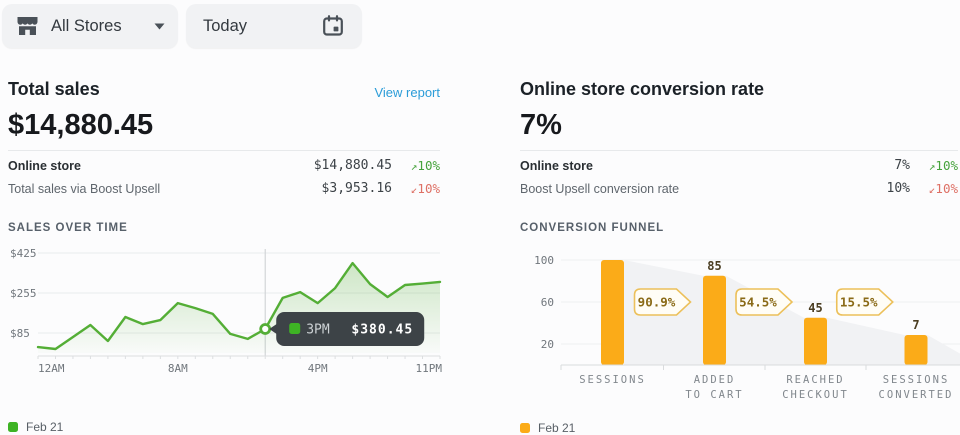 The height and width of the screenshot is (435, 960). I want to click on metric-value: $14,880.45, so click(352, 165).